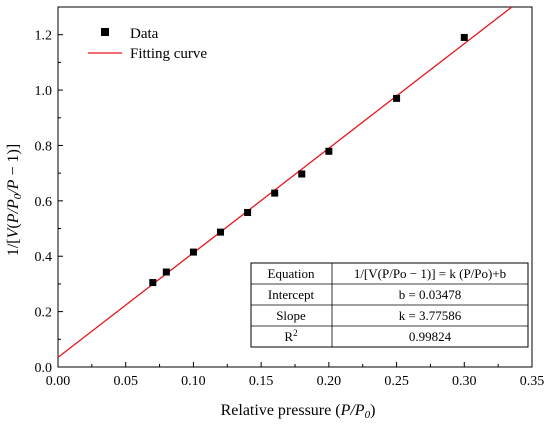 The image size is (550, 425). I want to click on table-cell-label: R2, so click(290, 336).